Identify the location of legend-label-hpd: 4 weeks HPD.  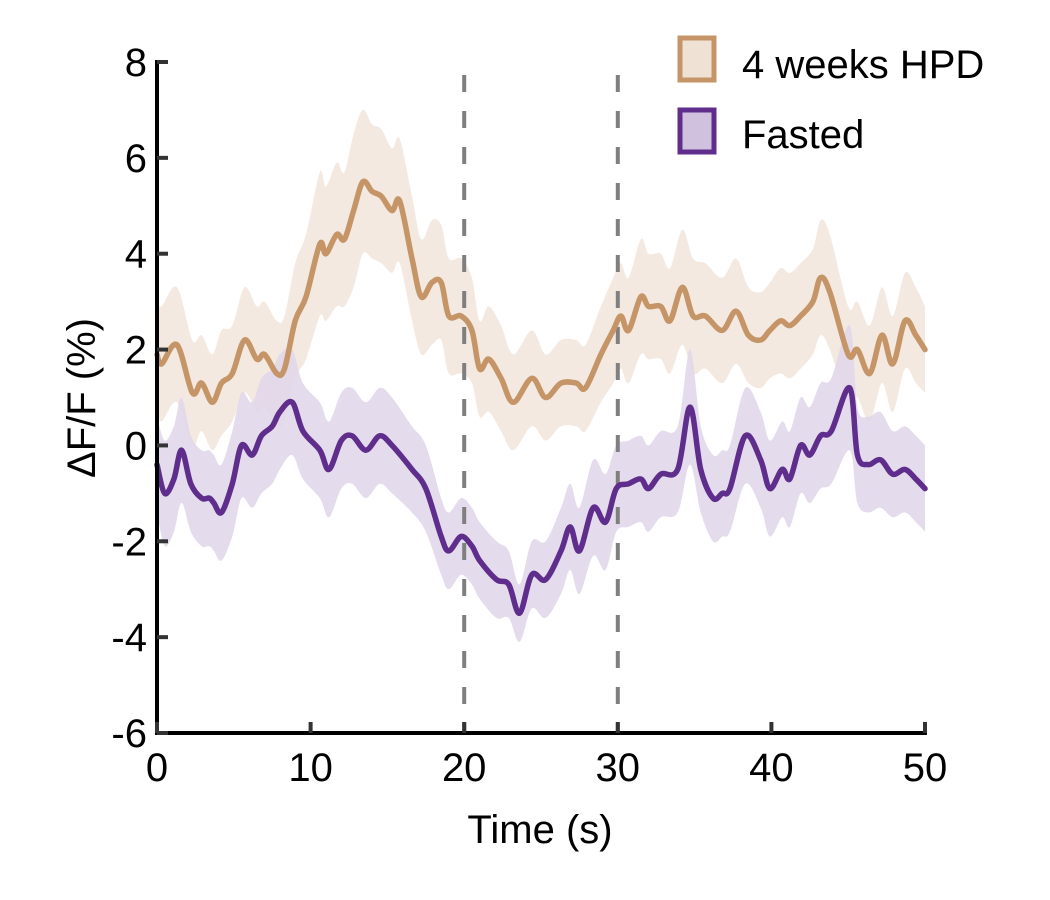
(863, 65).